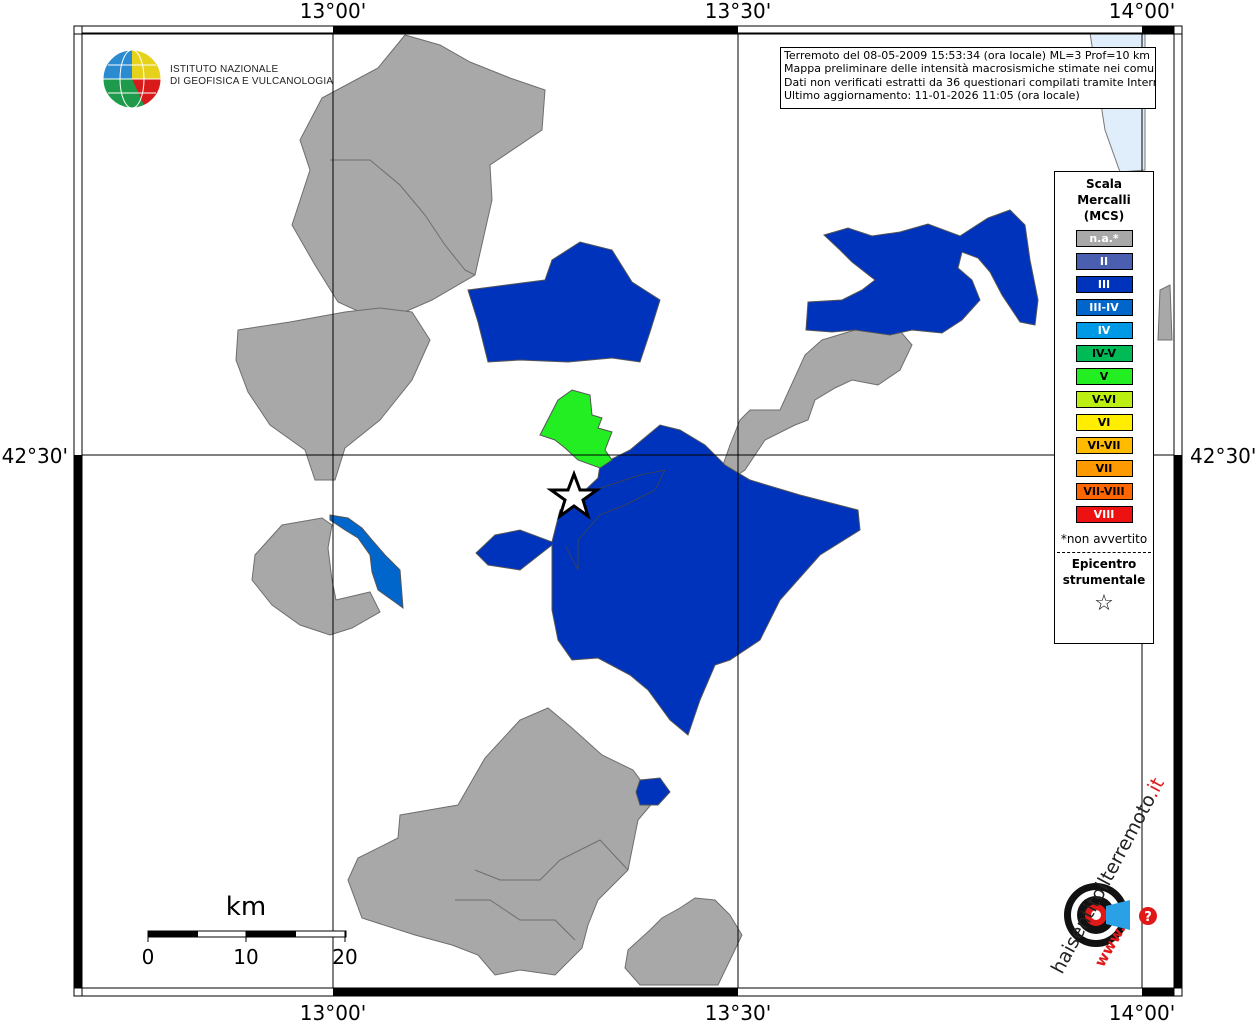 Image resolution: width=1256 pixels, height=1024 pixels. What do you see at coordinates (1108, 875) in the screenshot?
I see `hsit-logo-icon: ? haisentitoilterremoto.it www.` at bounding box center [1108, 875].